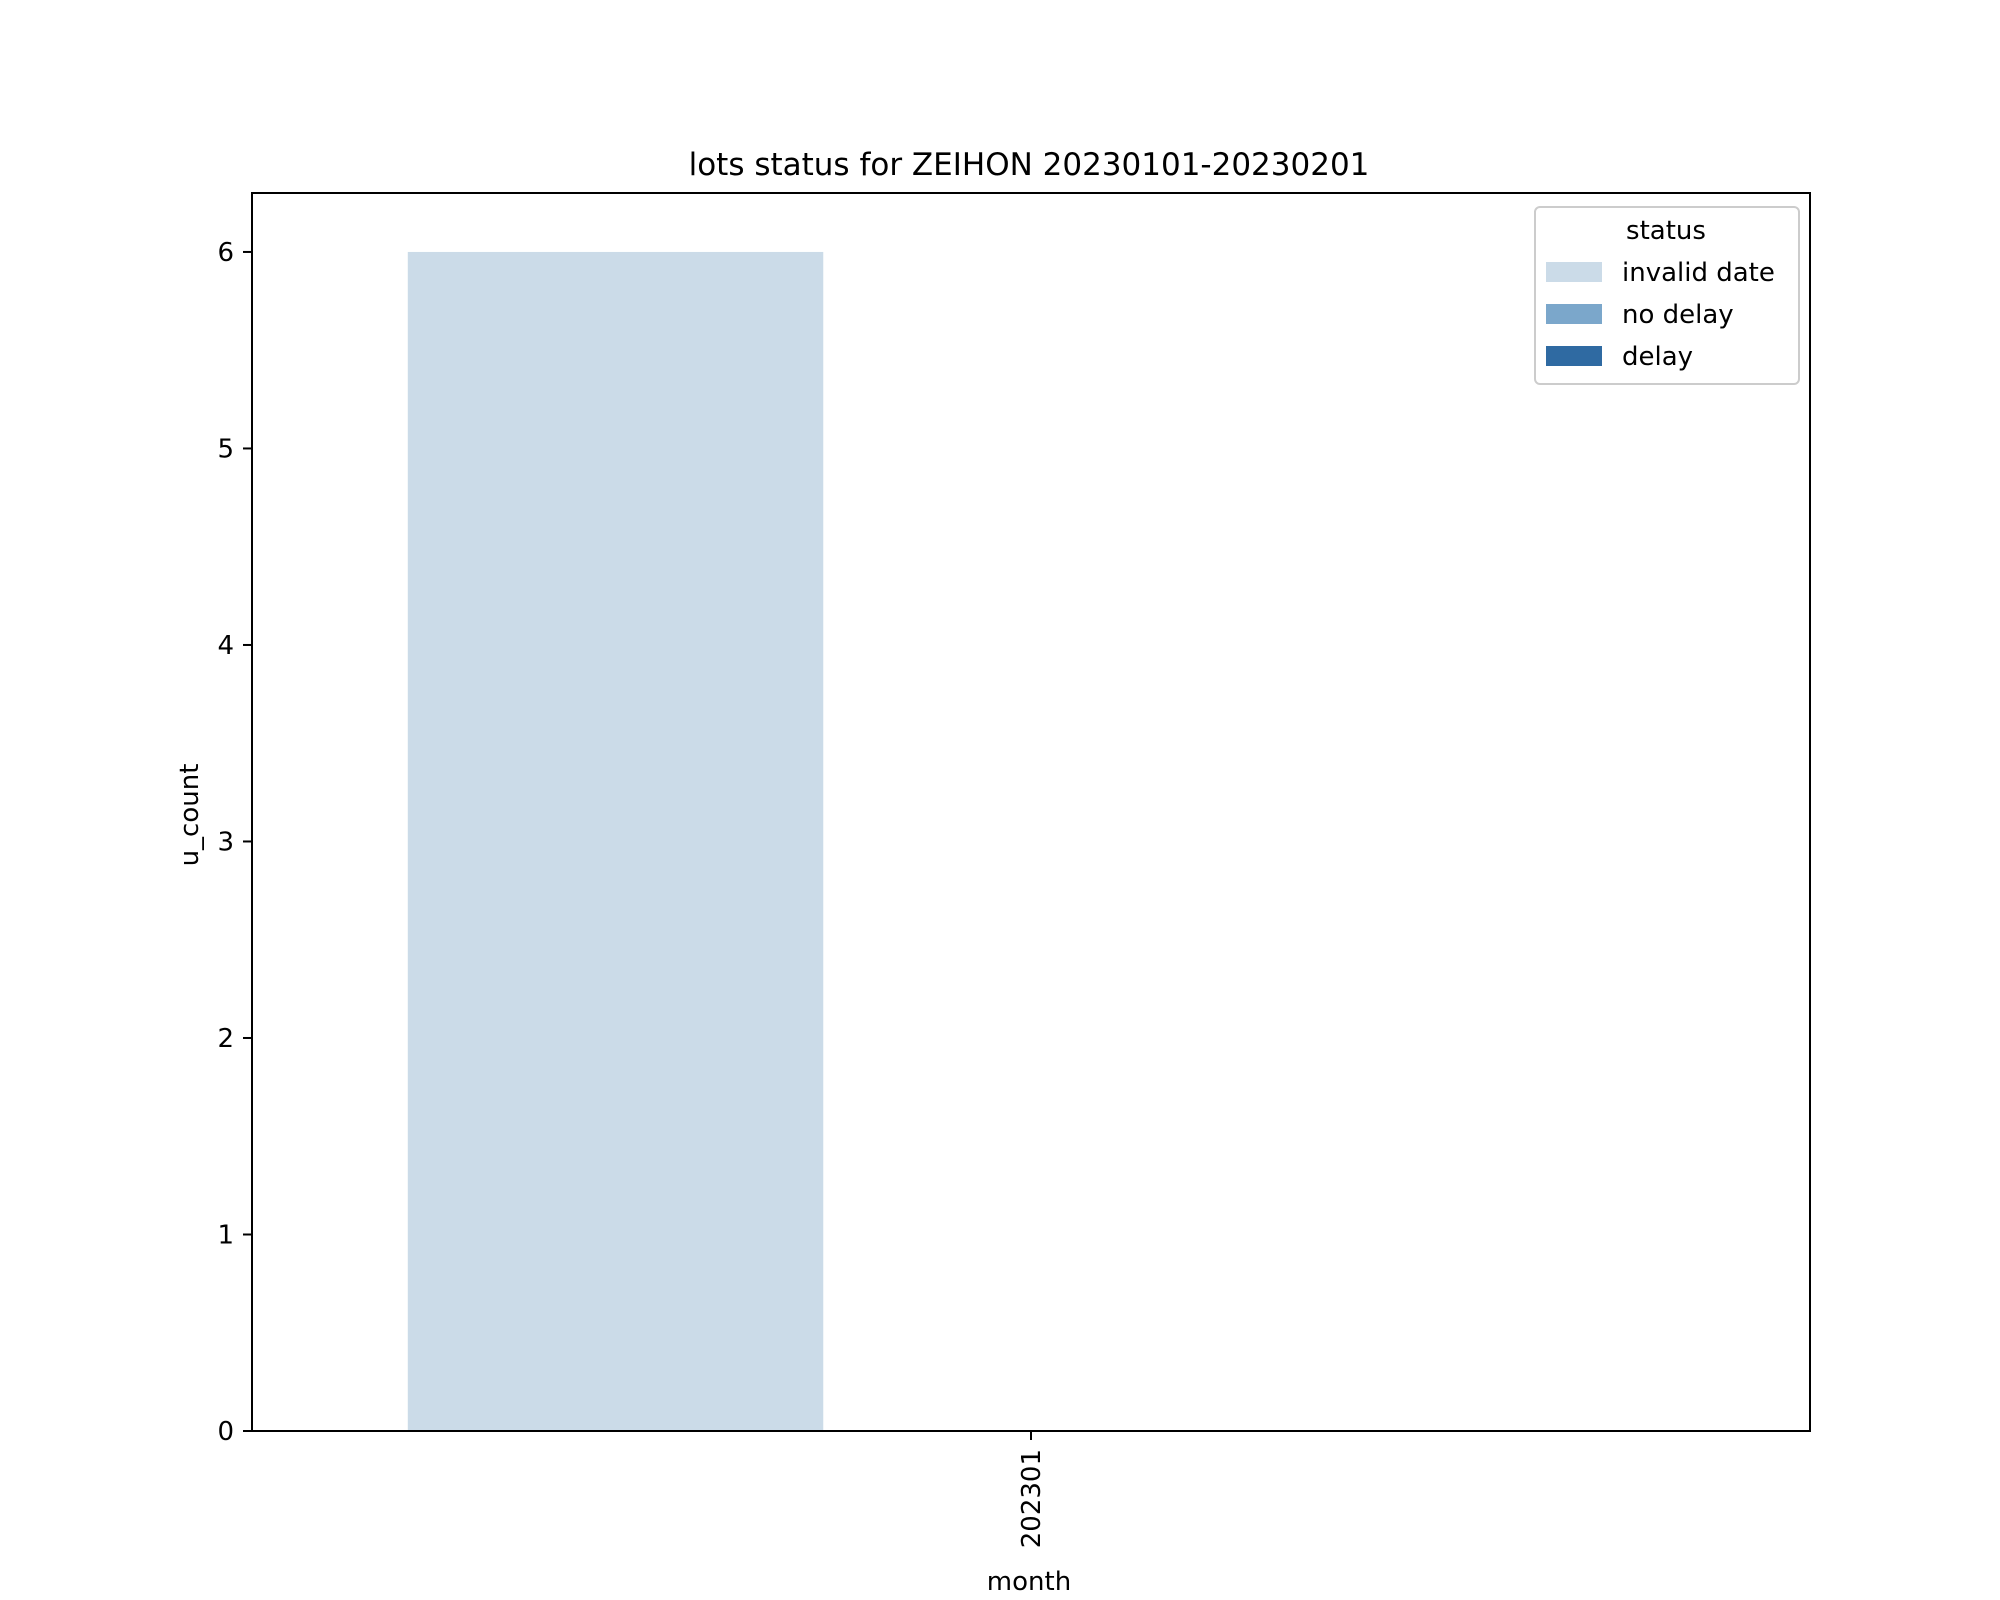 The width and height of the screenshot is (2000, 1600). What do you see at coordinates (1678, 315) in the screenshot?
I see `legend-label-no-delay: no delay` at bounding box center [1678, 315].